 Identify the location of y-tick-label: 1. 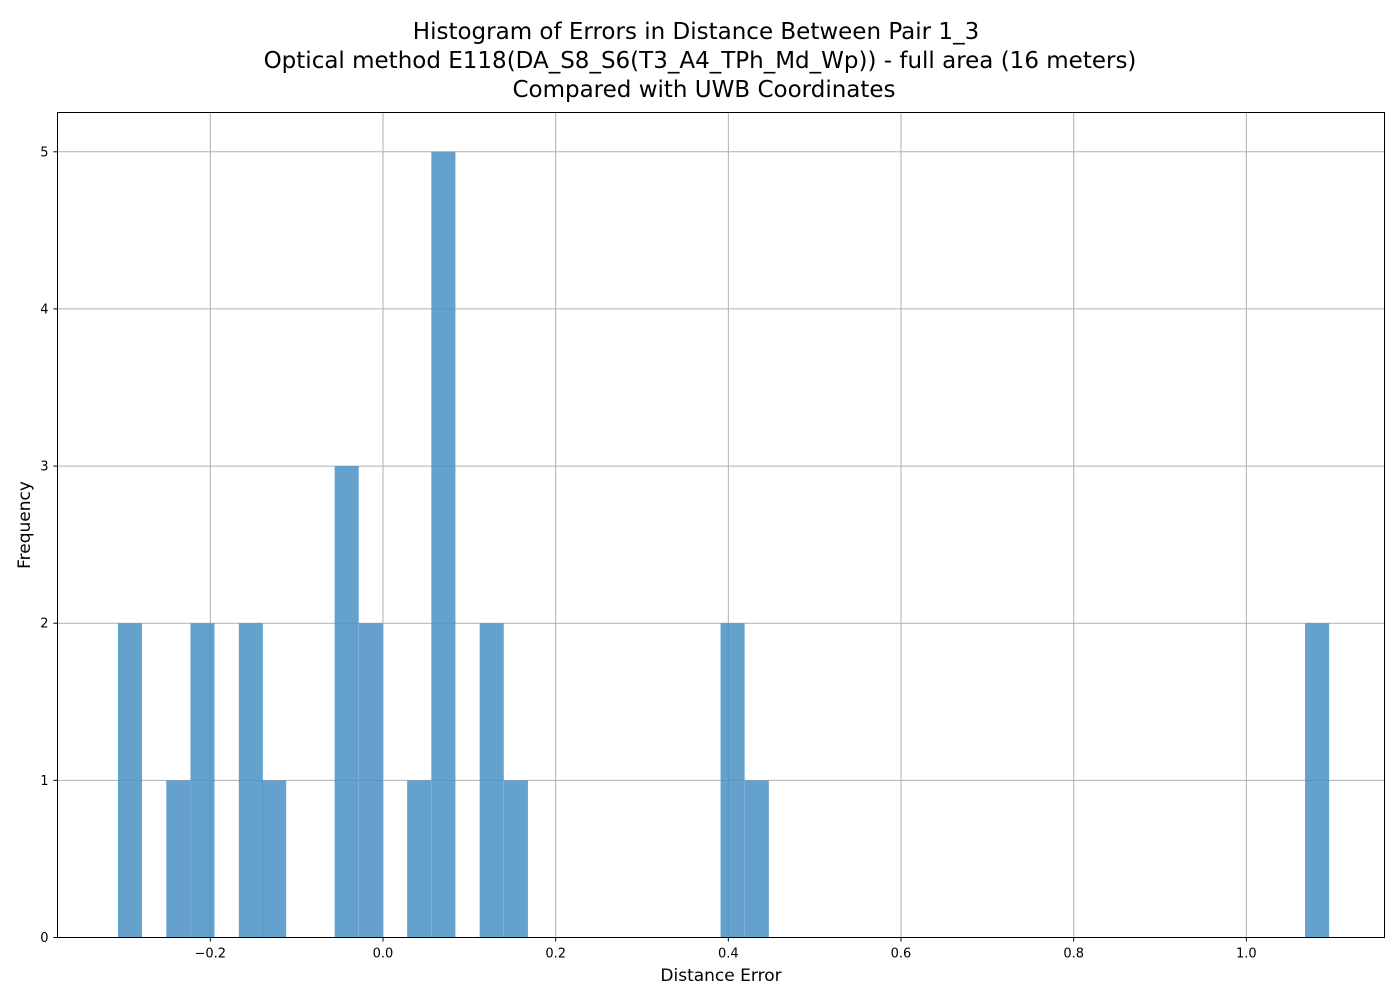
(44, 781).